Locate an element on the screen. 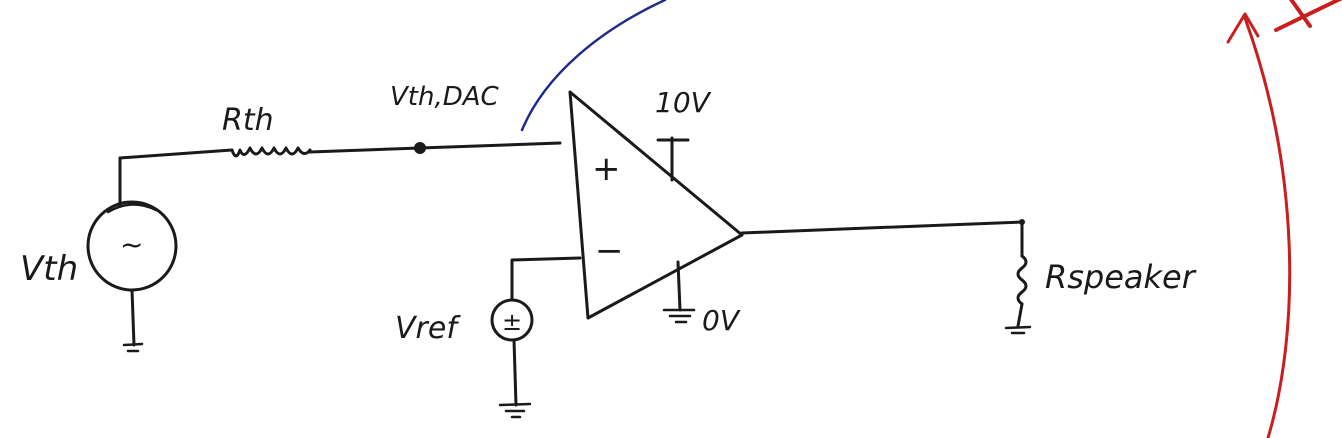  vth-dac-label: Vth,DAC is located at coordinates (445, 97).